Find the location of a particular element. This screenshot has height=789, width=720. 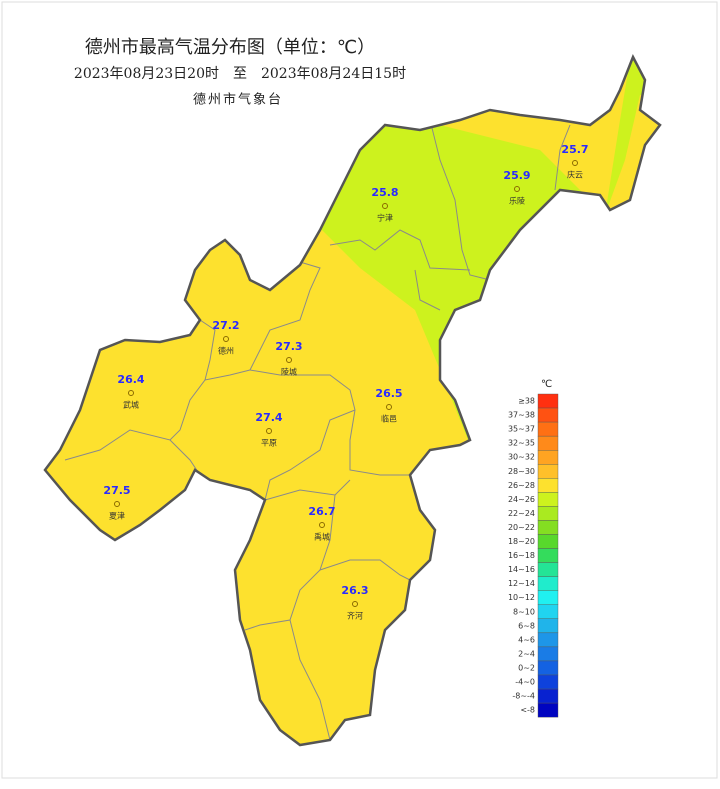

station-value: 26.4 is located at coordinates (130, 379).